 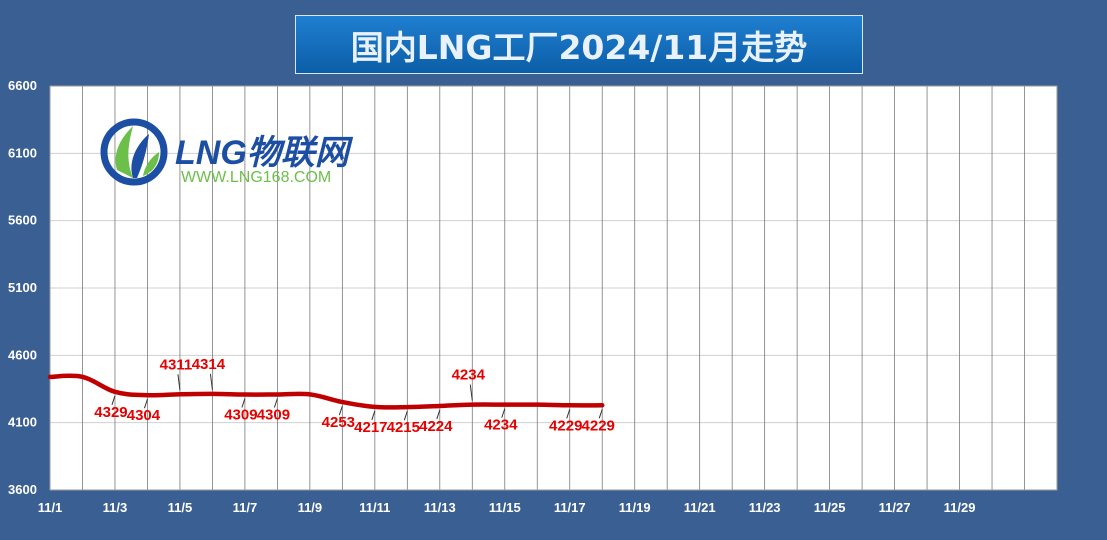 I want to click on lng-logo: LNG物联网 WWW.LNG168.COM, so click(x=227, y=152).